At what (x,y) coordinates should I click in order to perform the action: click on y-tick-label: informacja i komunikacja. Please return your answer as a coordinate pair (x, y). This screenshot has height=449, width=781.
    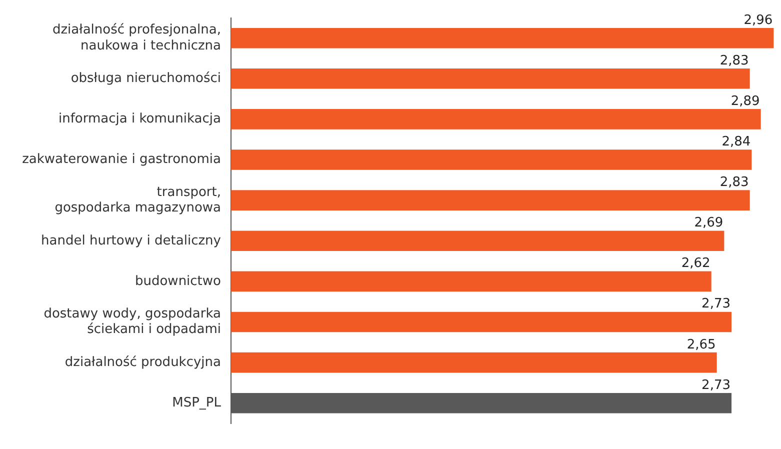
    Looking at the image, I should click on (139, 119).